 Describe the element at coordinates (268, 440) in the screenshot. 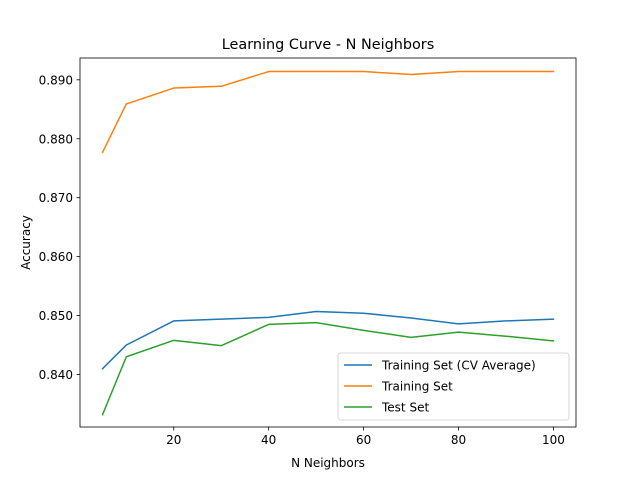

I see `x-tick-label: 40` at that location.